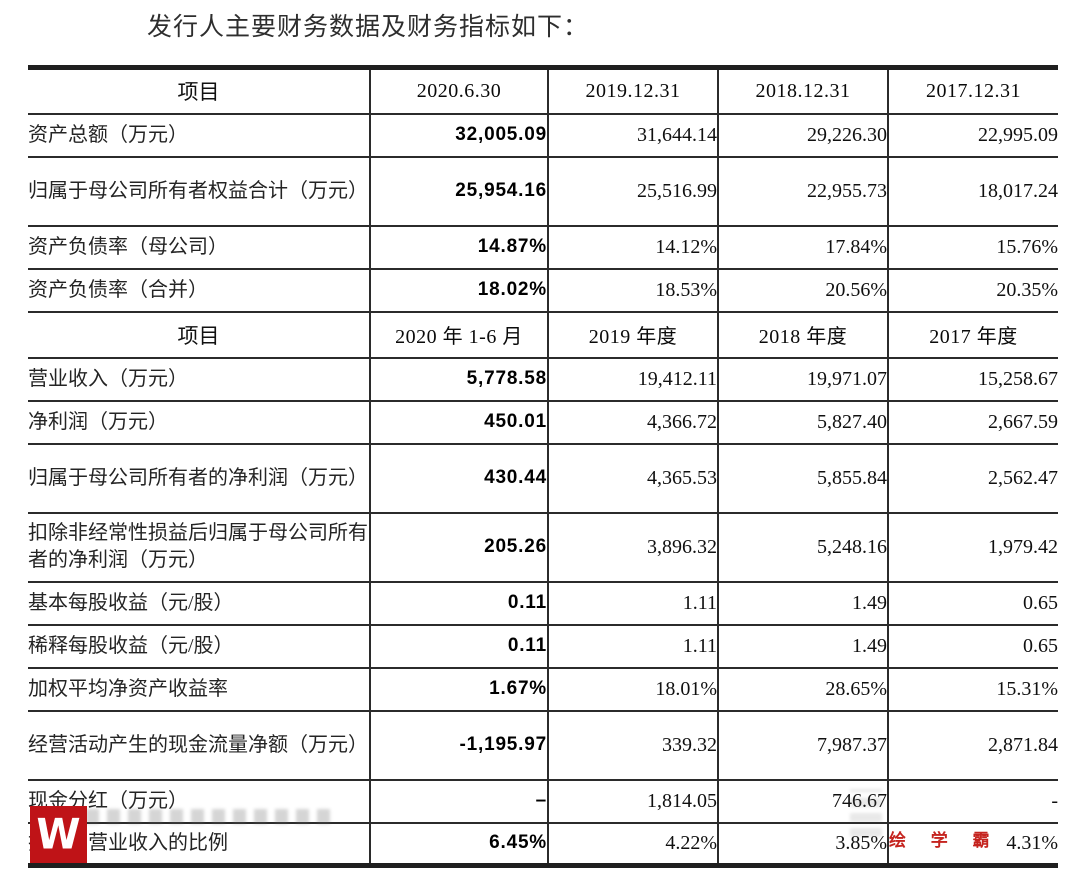 The height and width of the screenshot is (885, 1080). Describe the element at coordinates (458, 246) in the screenshot. I see `value-cell: 14.87%` at that location.